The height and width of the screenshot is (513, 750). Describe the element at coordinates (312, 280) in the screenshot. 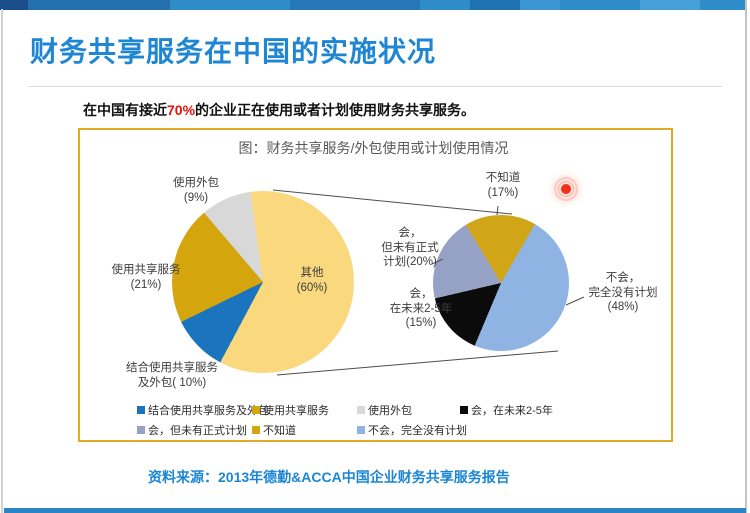

I see `label-other: 其他 (60%)` at that location.